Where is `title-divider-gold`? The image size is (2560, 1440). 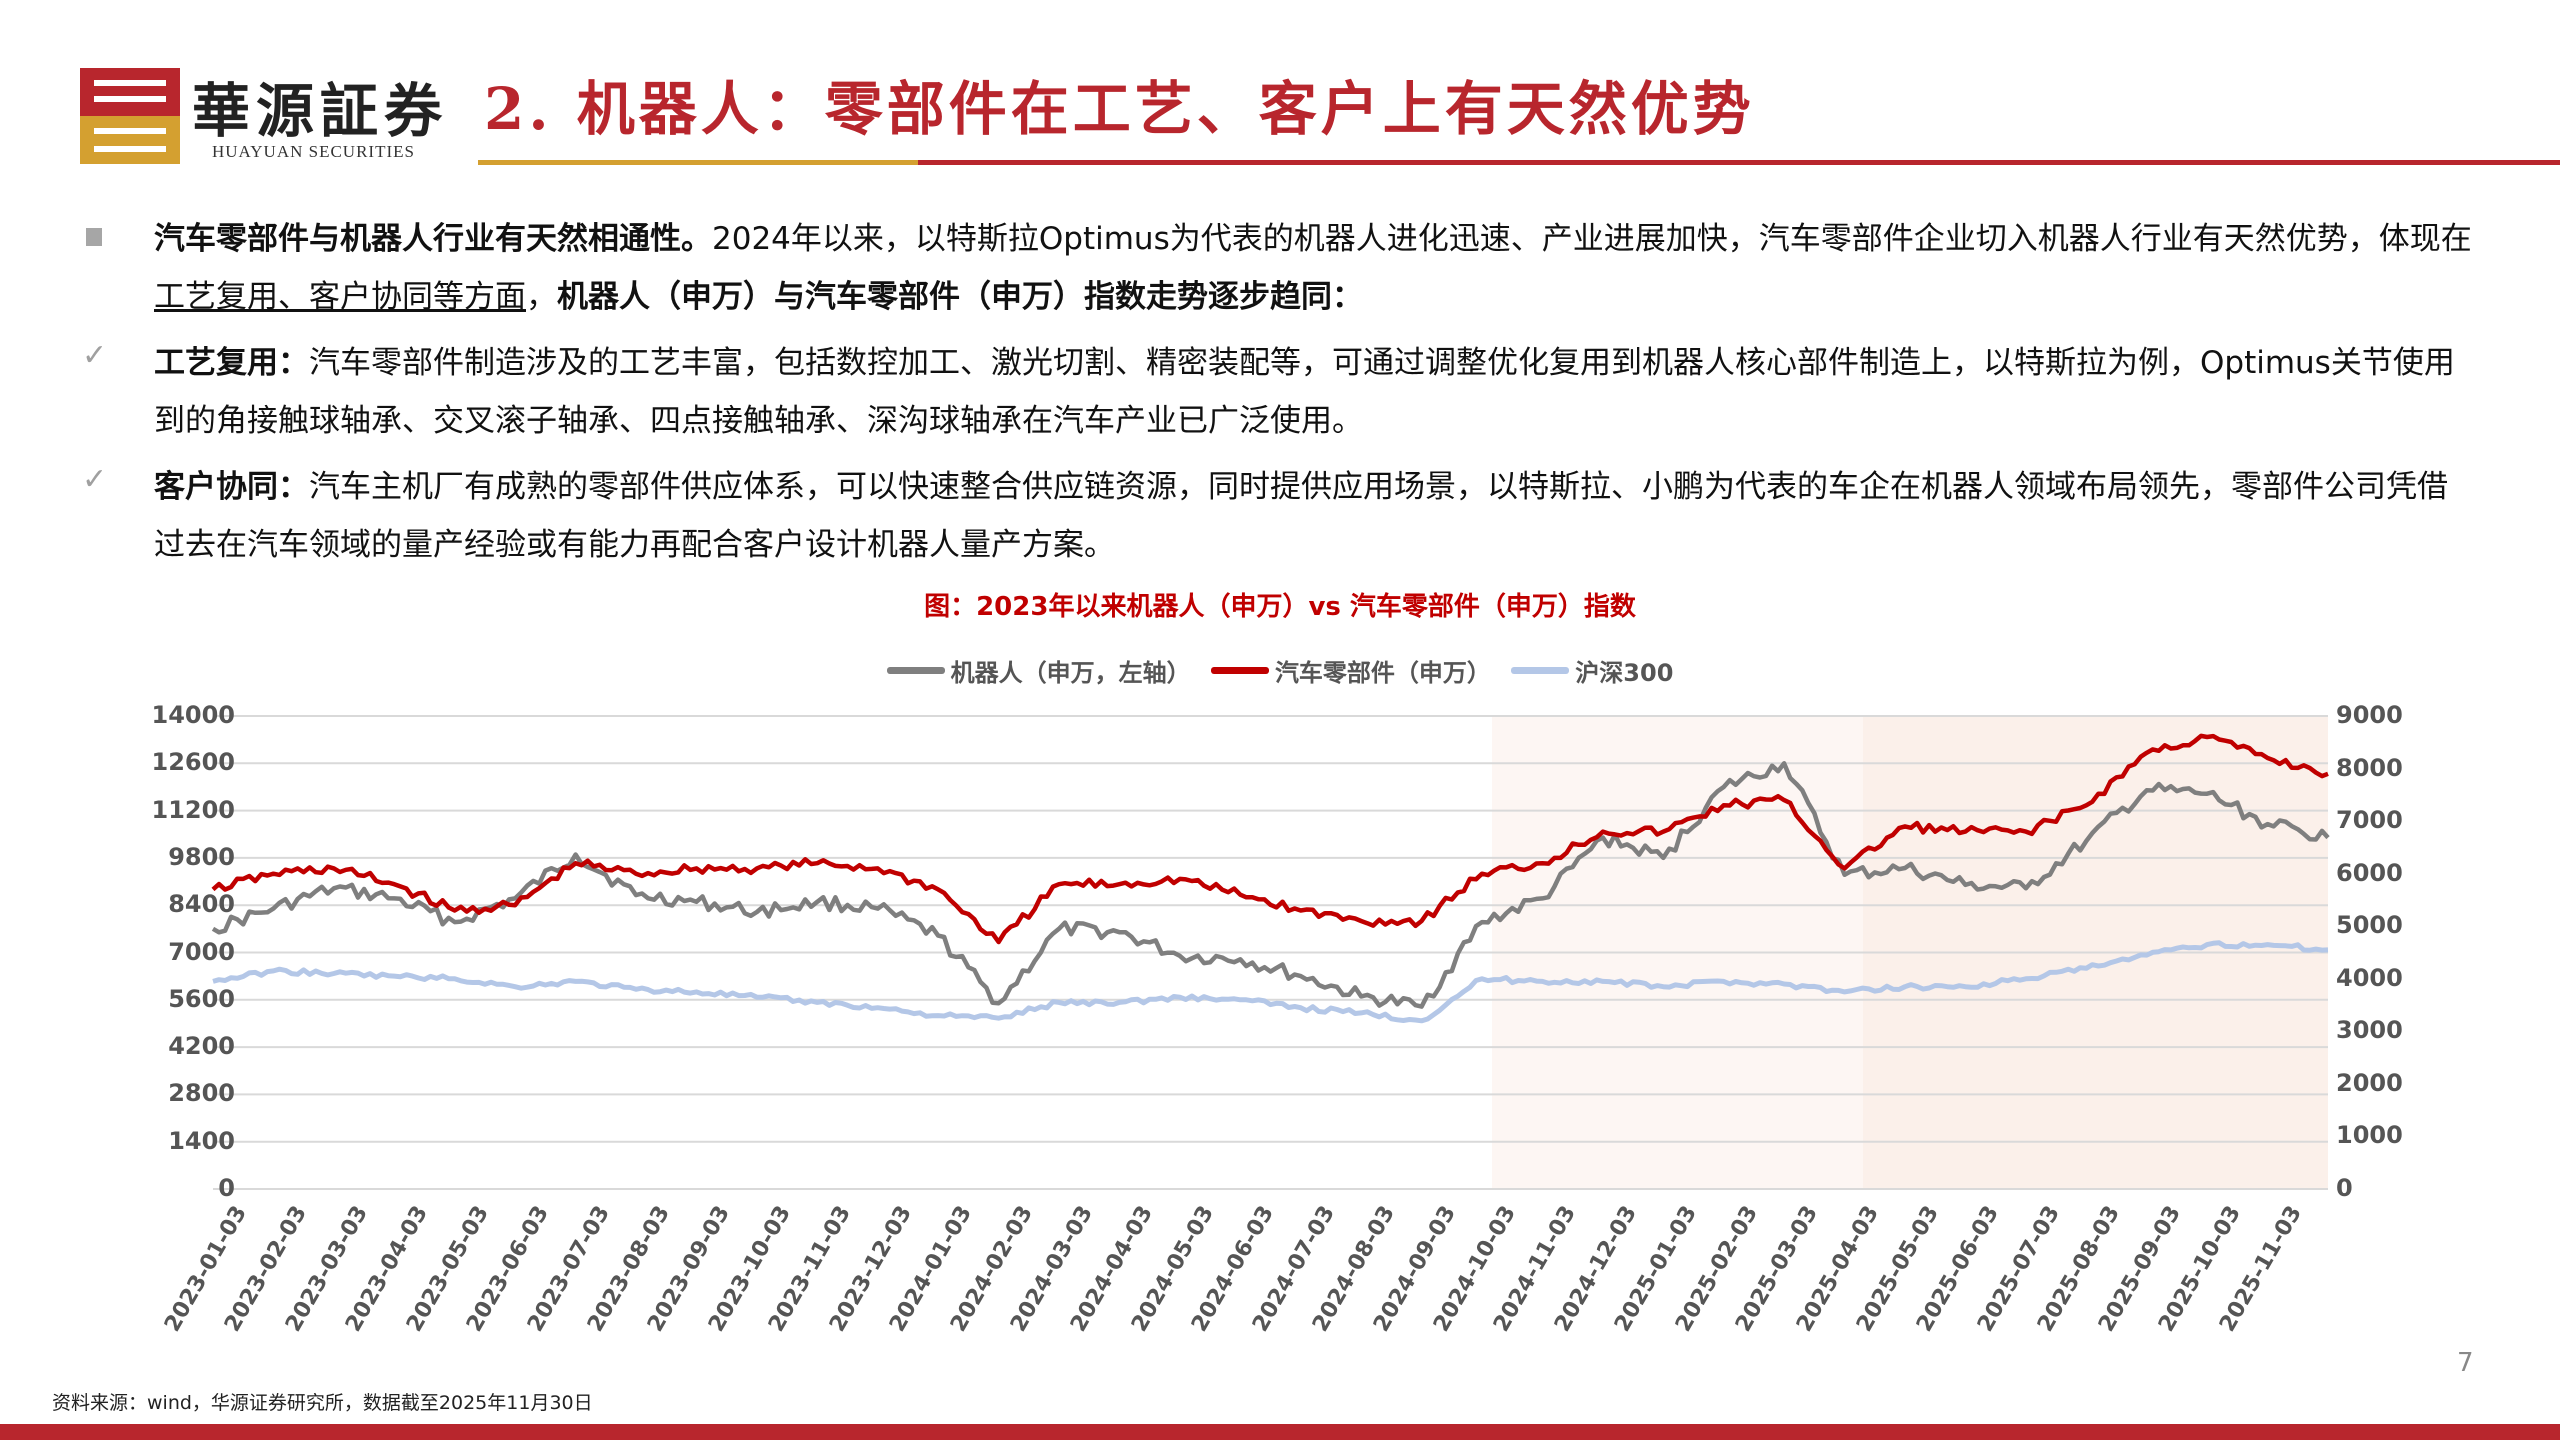 title-divider-gold is located at coordinates (698, 162).